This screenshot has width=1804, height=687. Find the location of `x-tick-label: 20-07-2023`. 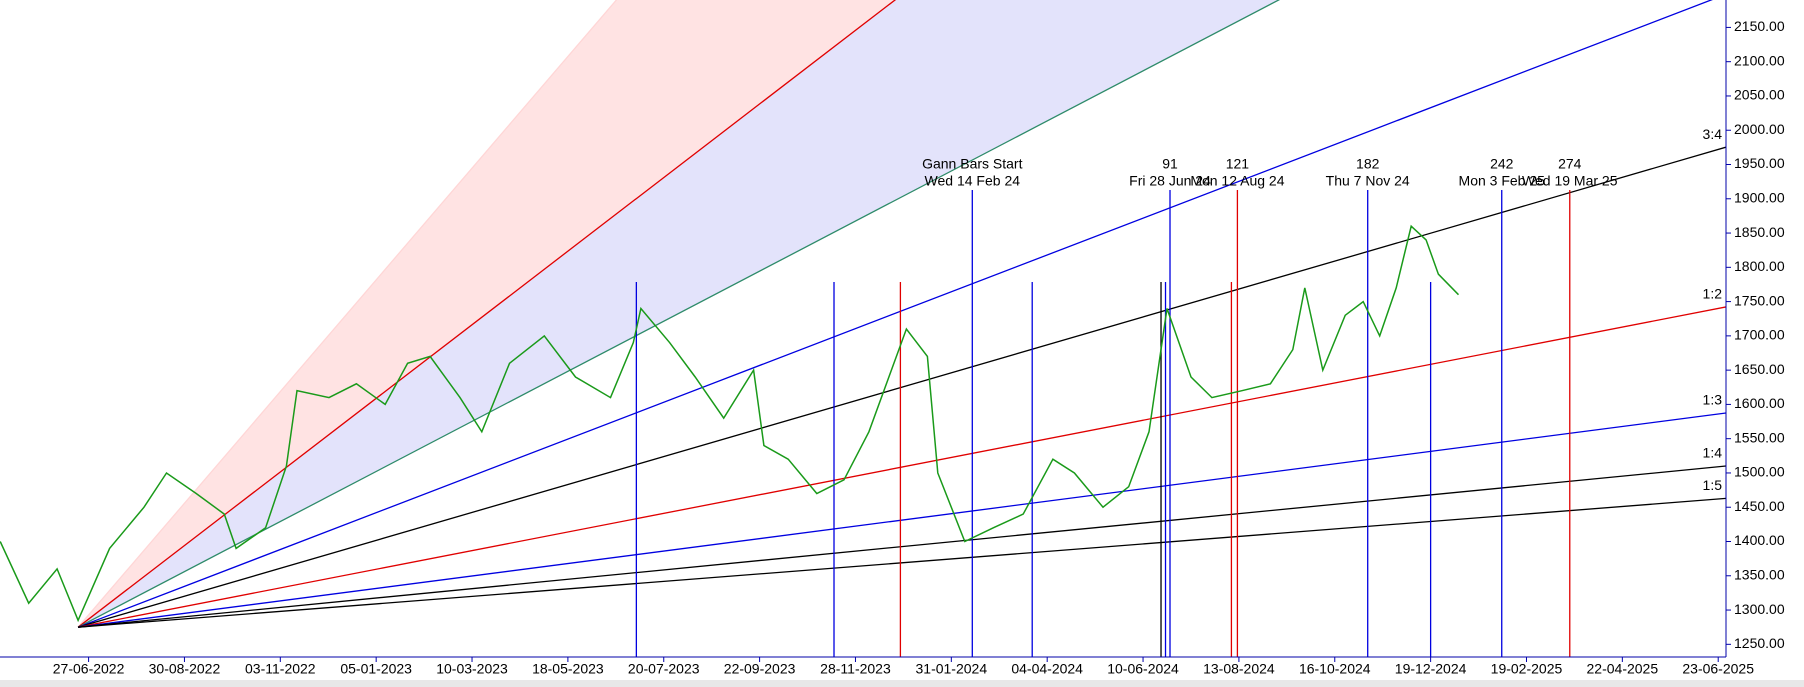

x-tick-label: 20-07-2023 is located at coordinates (664, 669).